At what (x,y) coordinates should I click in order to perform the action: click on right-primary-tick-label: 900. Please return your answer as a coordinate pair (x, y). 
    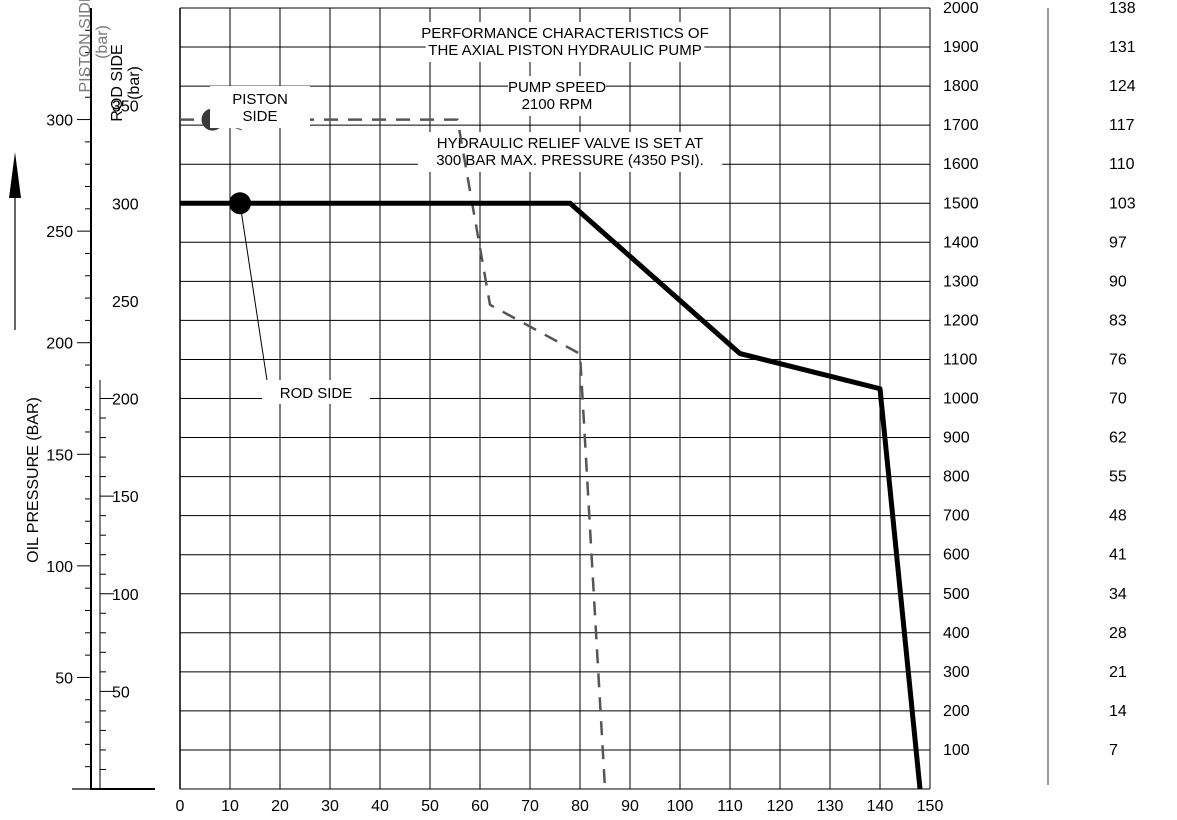
    Looking at the image, I should click on (956, 438).